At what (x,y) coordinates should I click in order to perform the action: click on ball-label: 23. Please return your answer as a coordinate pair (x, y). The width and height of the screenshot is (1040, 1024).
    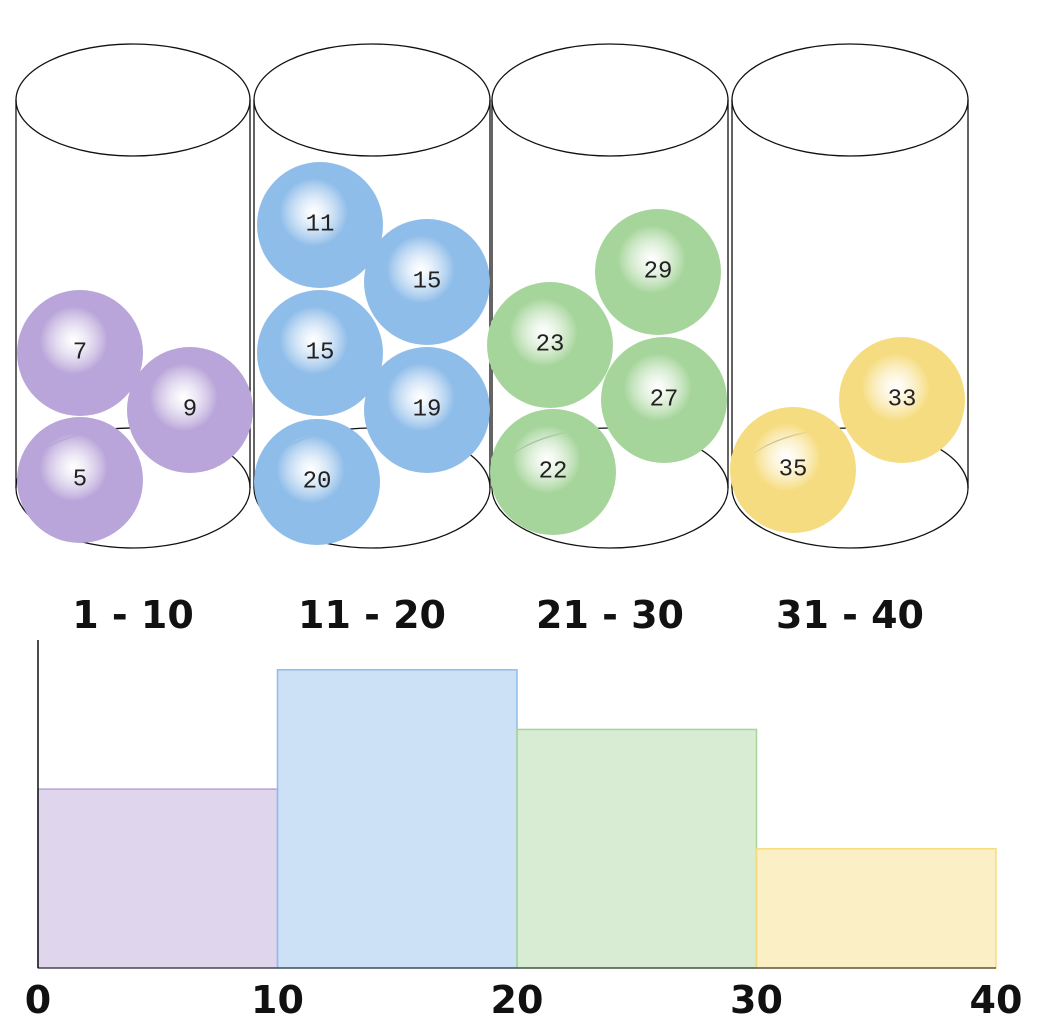
    Looking at the image, I should click on (550, 345).